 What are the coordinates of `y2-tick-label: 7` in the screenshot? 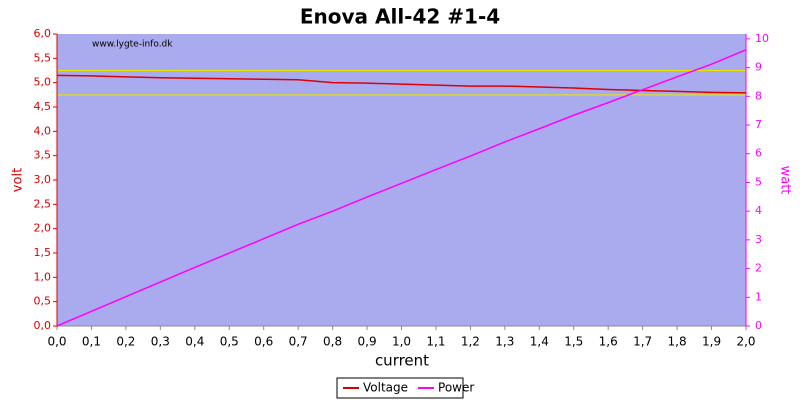 It's located at (758, 124).